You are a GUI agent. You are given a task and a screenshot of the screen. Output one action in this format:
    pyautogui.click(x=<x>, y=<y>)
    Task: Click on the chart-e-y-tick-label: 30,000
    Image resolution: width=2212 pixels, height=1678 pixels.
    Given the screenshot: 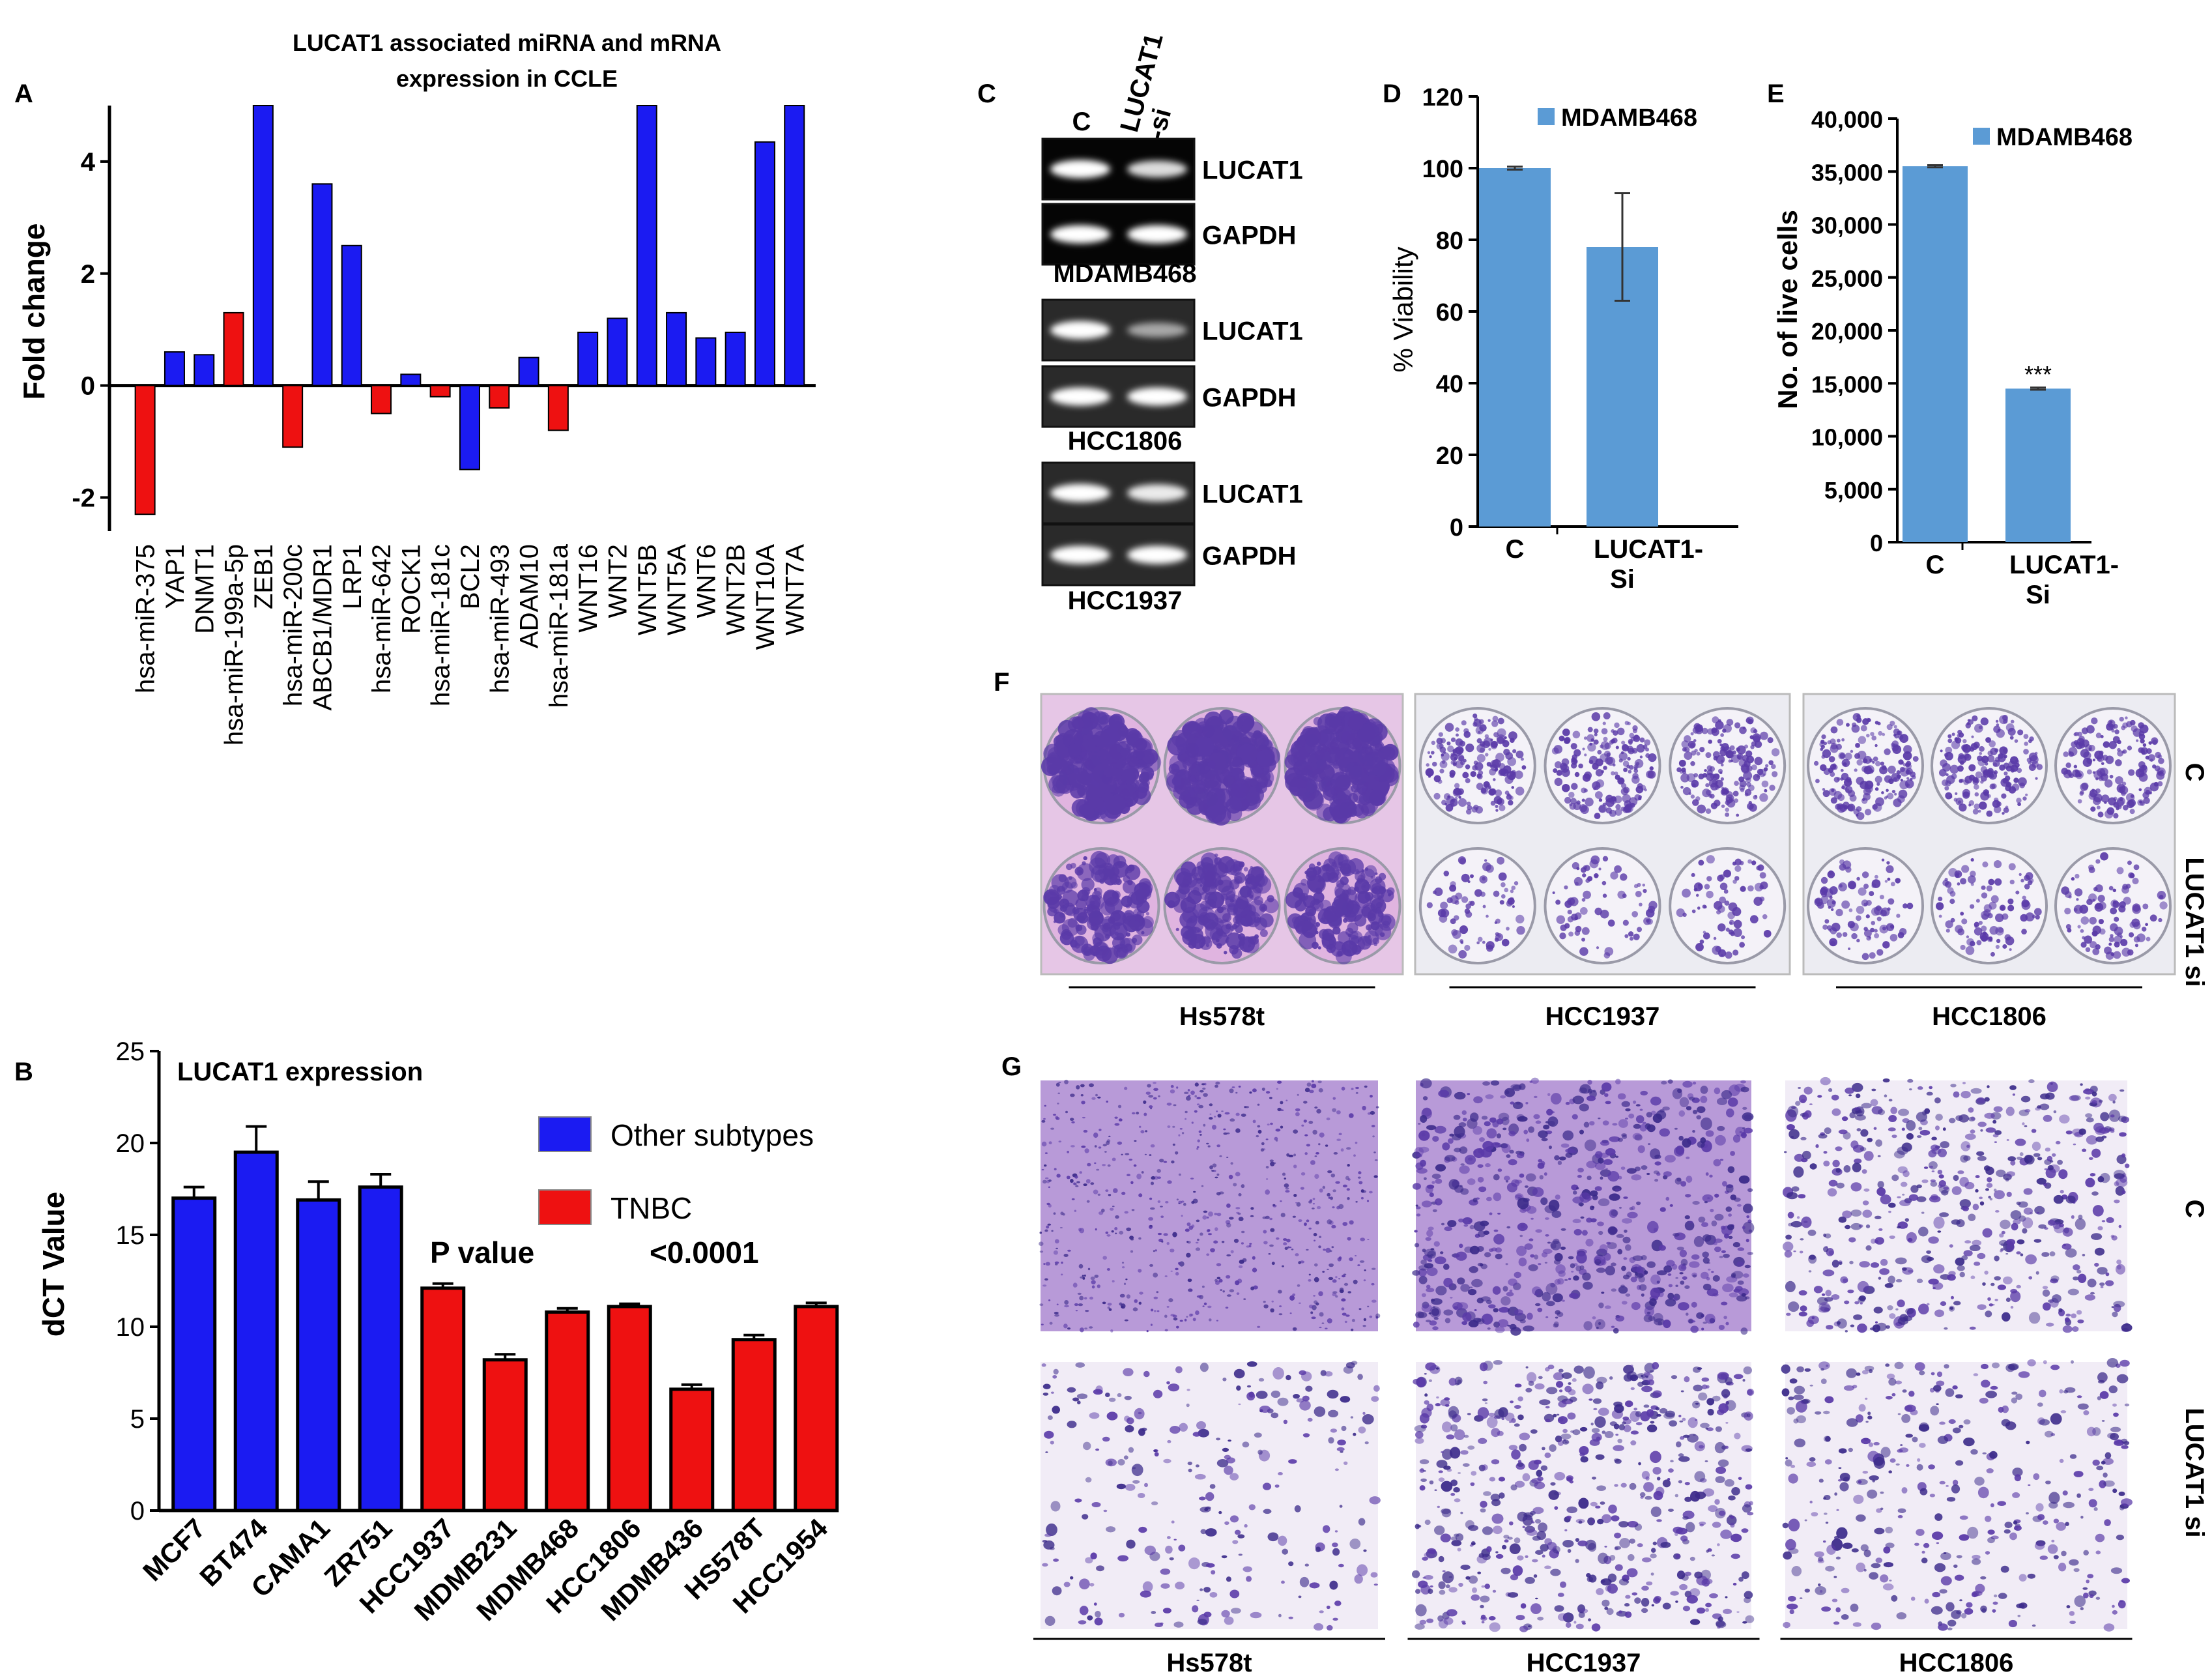 What is the action you would take?
    pyautogui.click(x=1847, y=225)
    